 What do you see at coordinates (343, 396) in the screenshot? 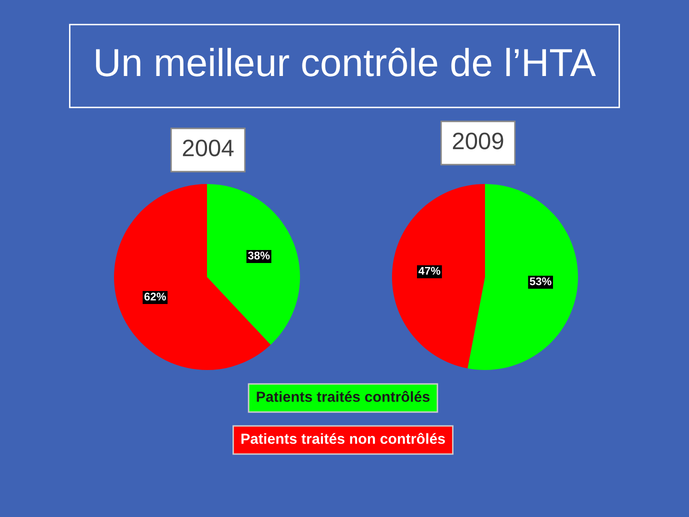
I see `slice-label: Patients traités contrôlés` at bounding box center [343, 396].